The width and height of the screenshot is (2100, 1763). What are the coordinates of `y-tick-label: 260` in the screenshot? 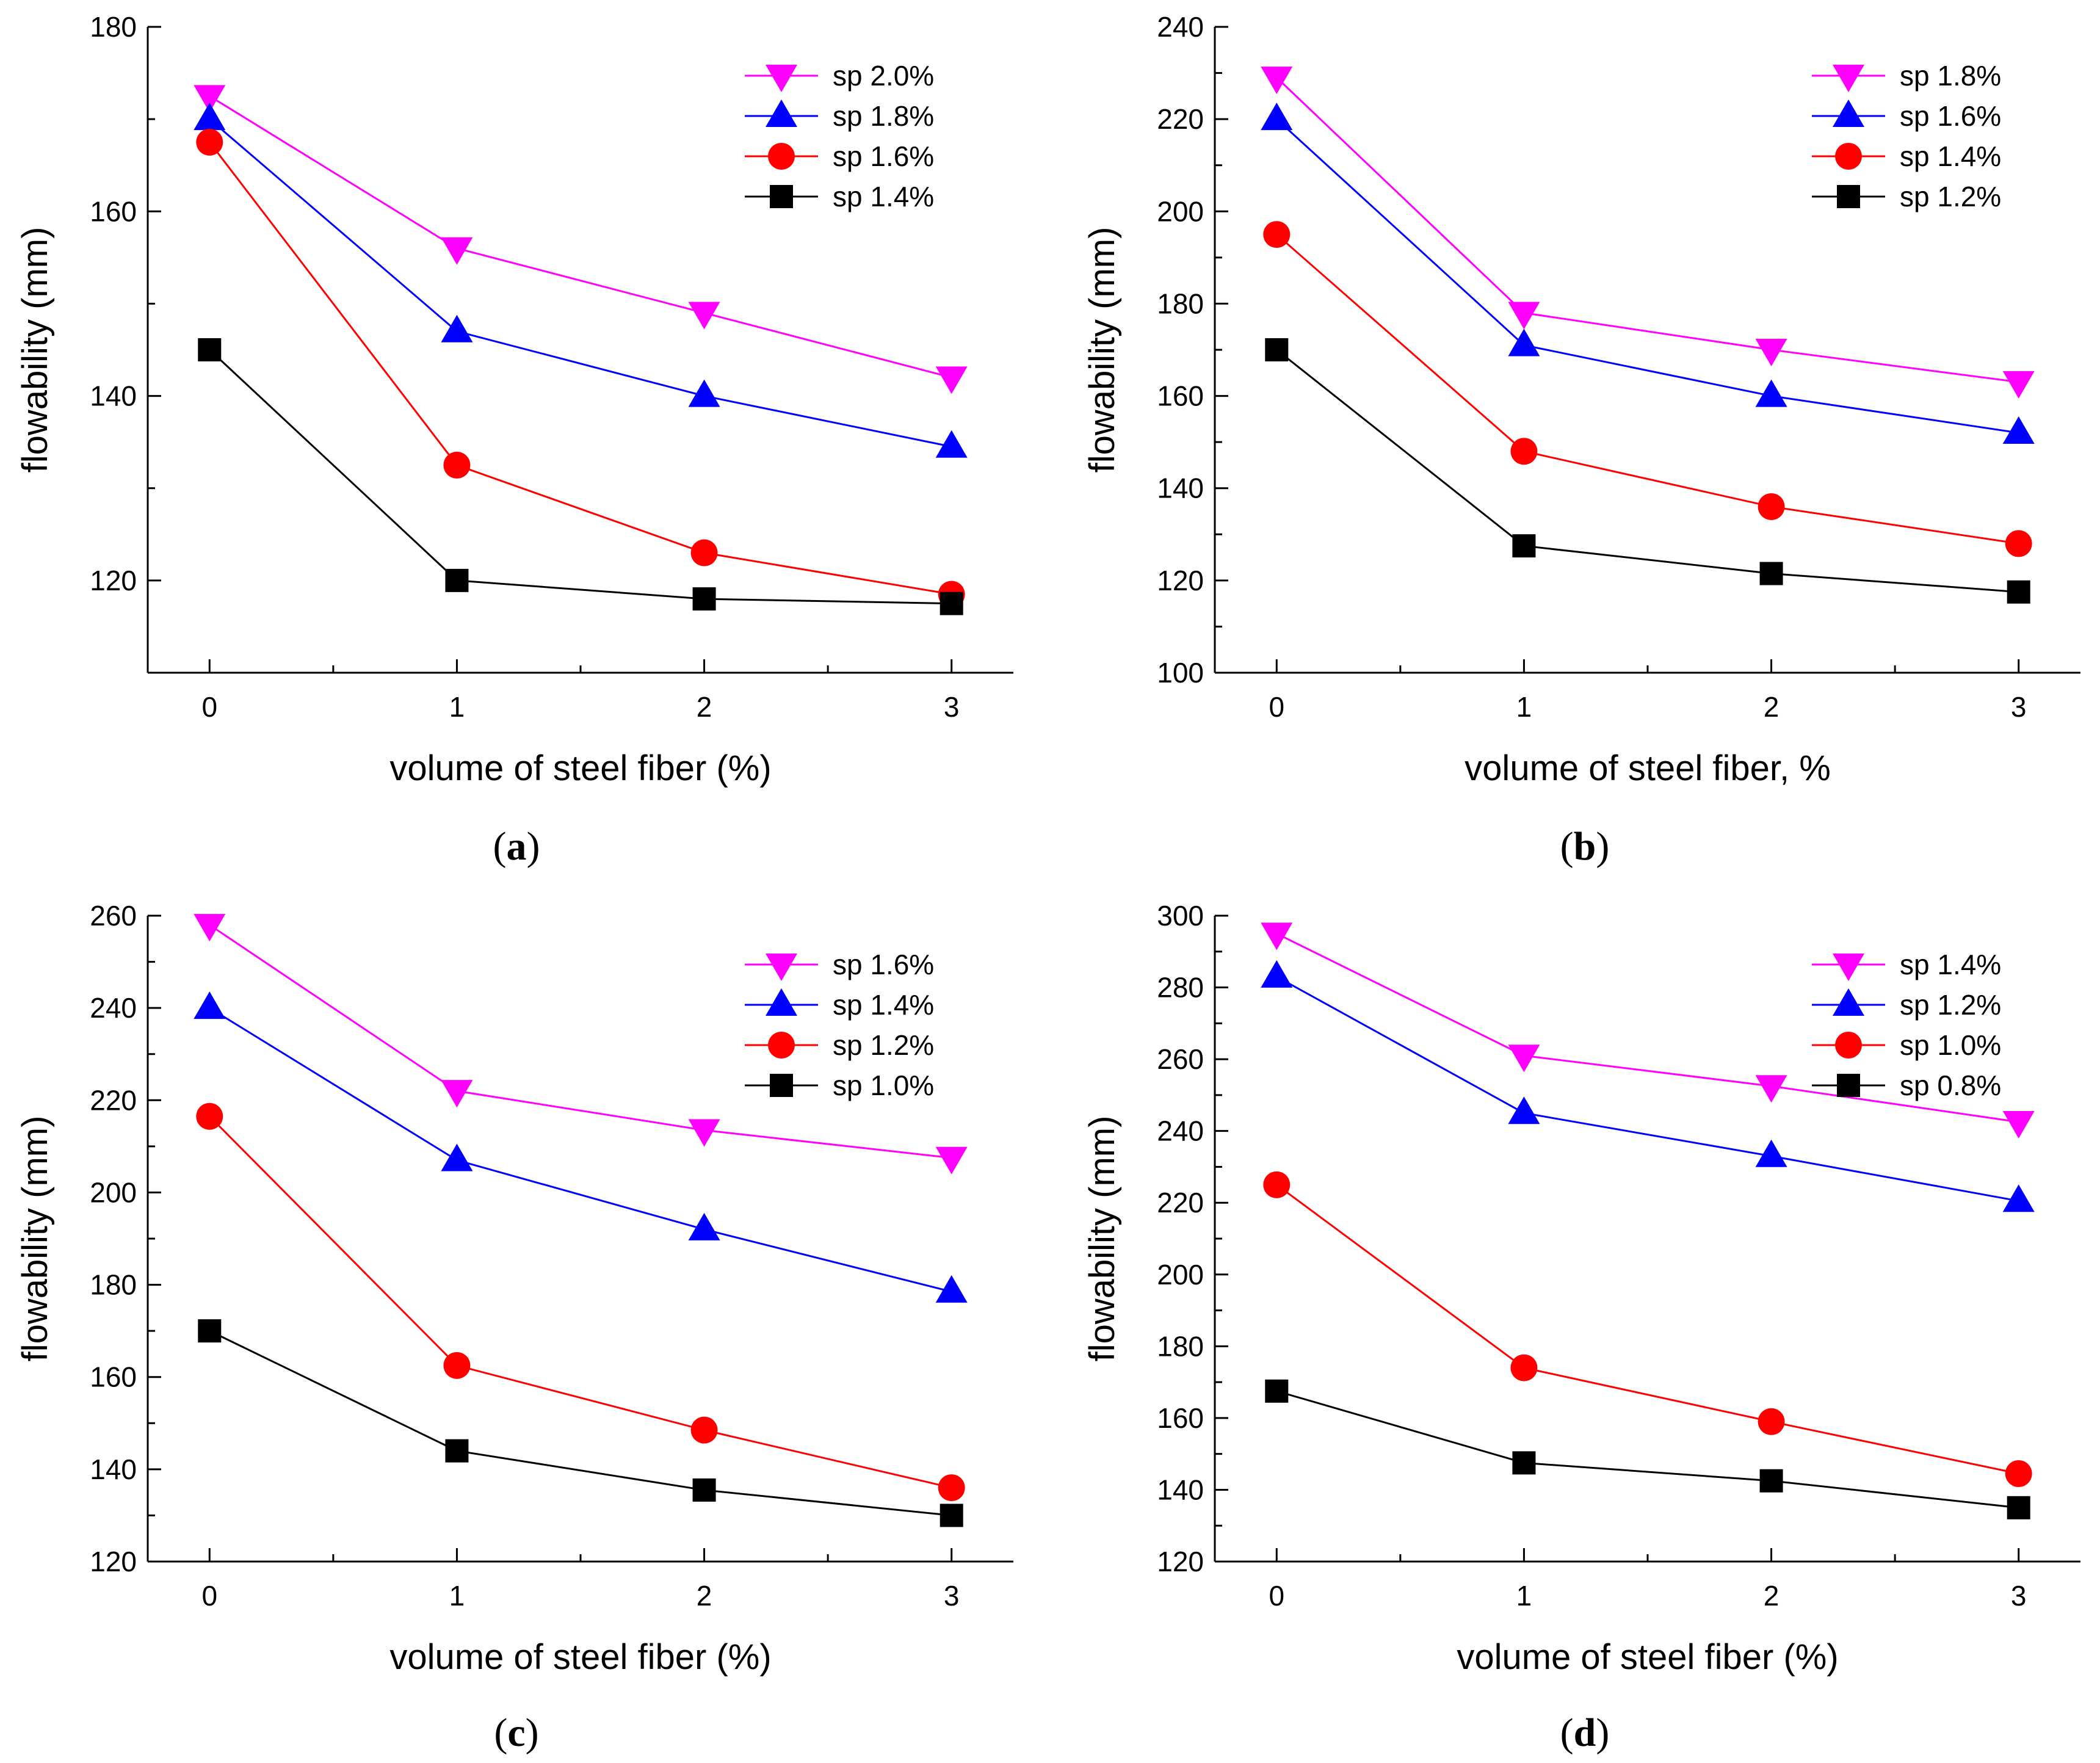 It's located at (113, 916).